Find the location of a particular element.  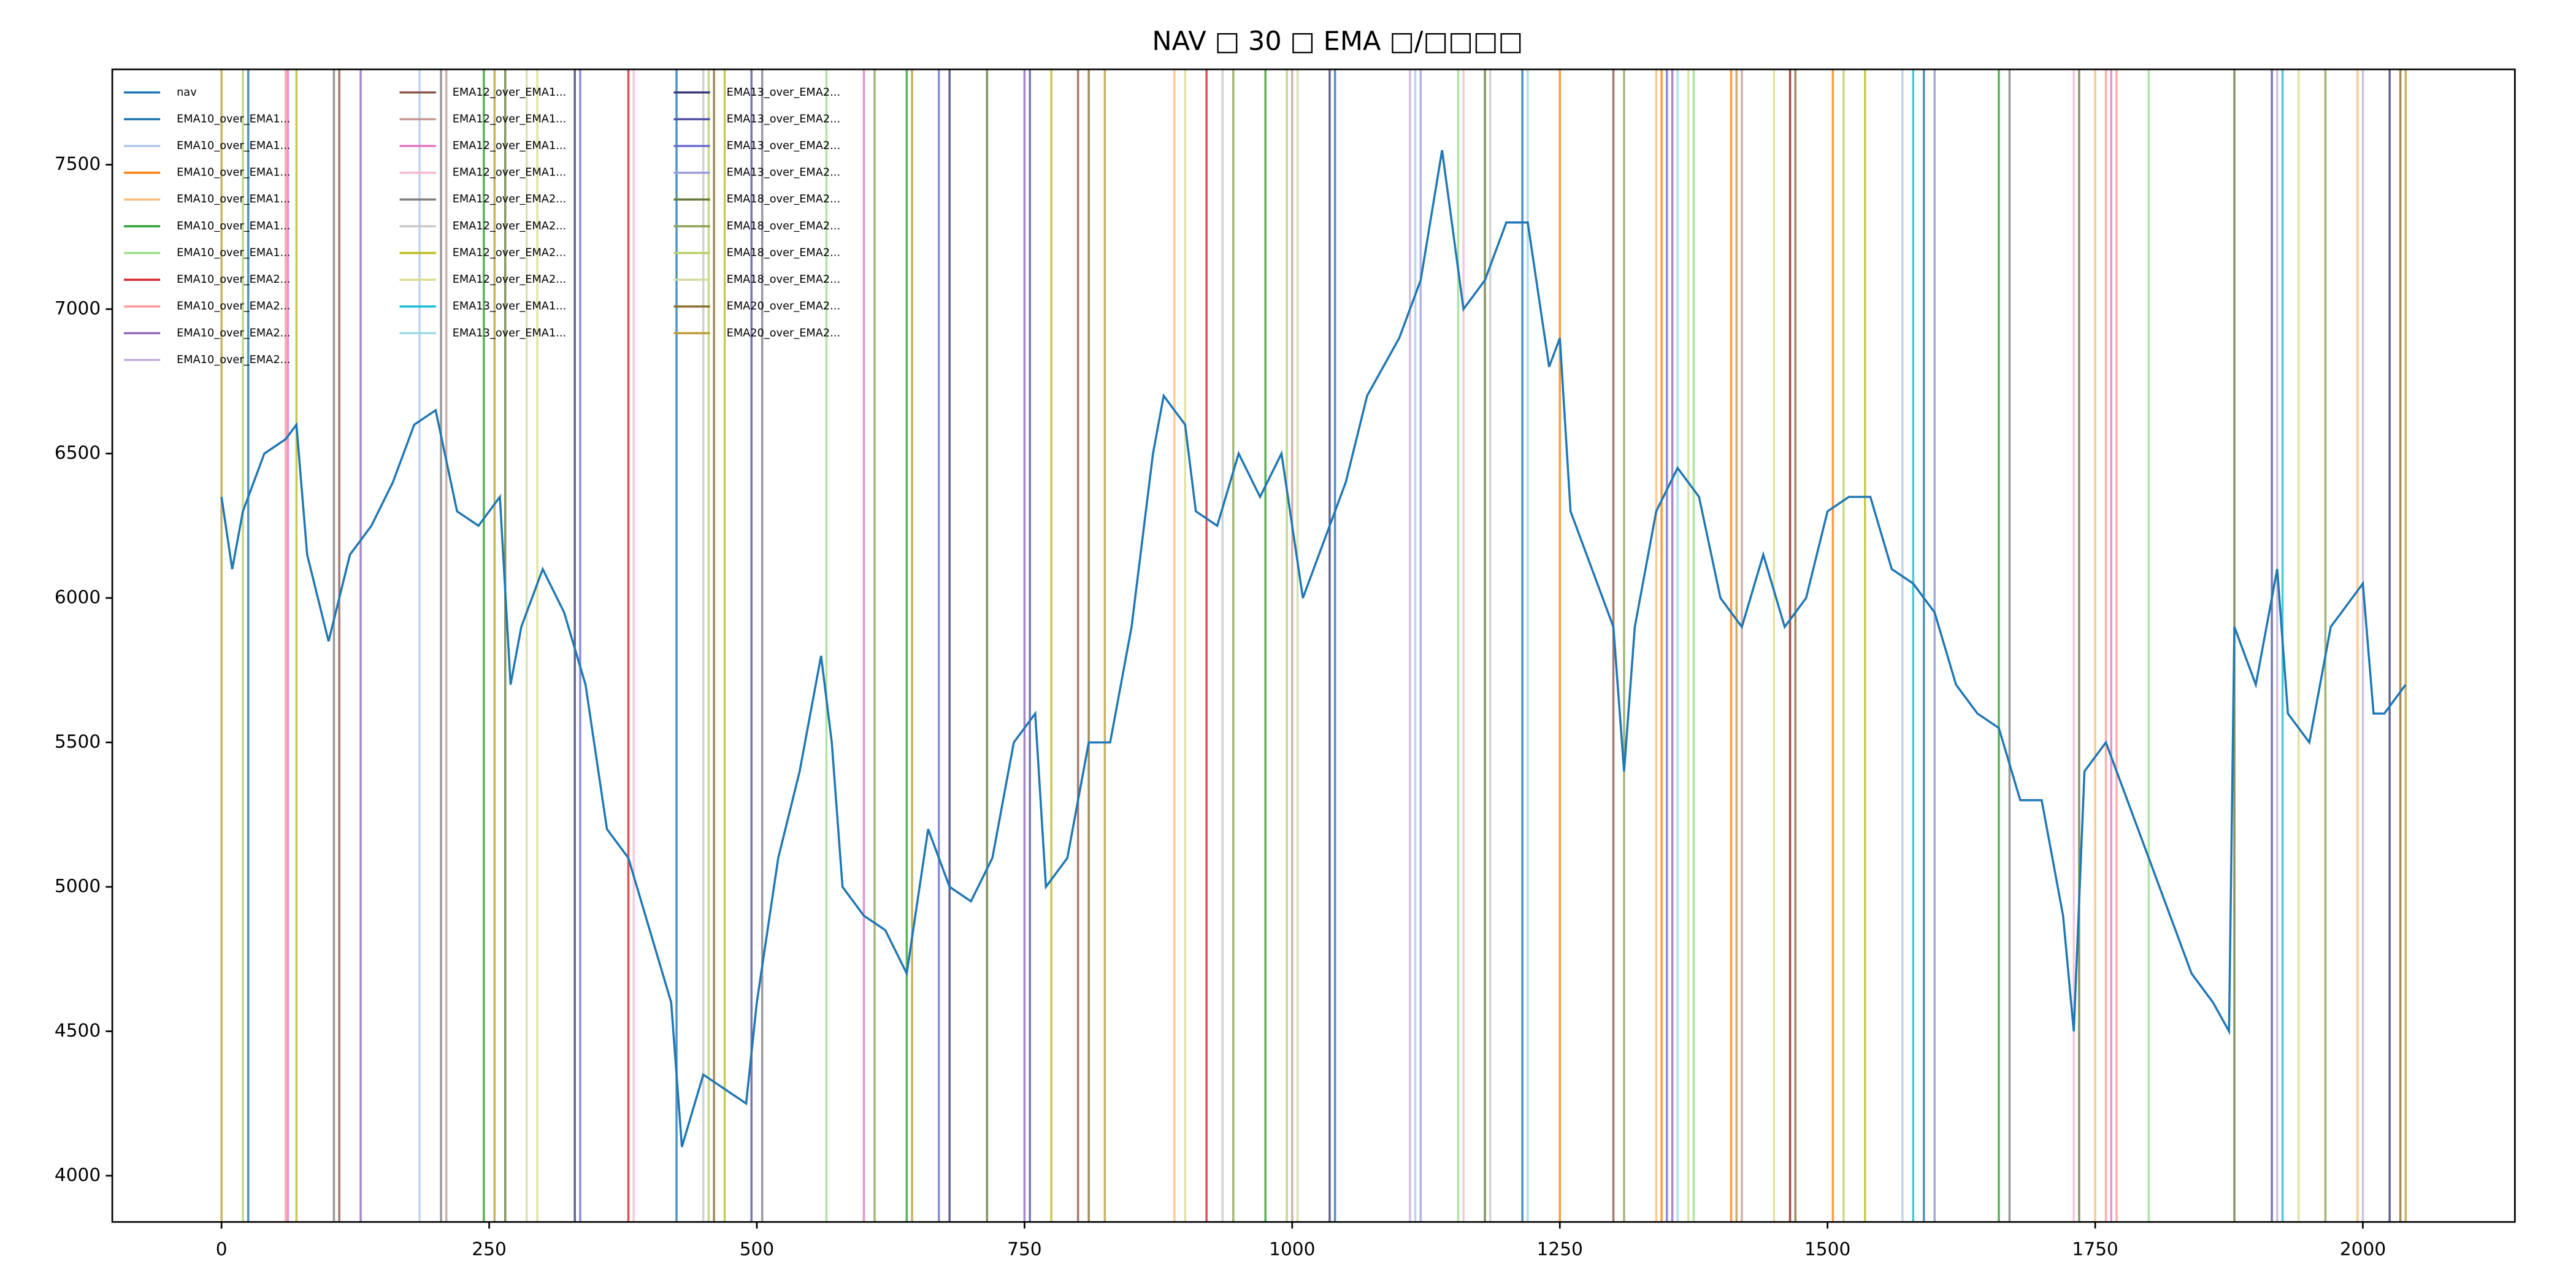

chart-title: NAV □ 30 □ EMA □/□□□□ is located at coordinates (1337, 41).